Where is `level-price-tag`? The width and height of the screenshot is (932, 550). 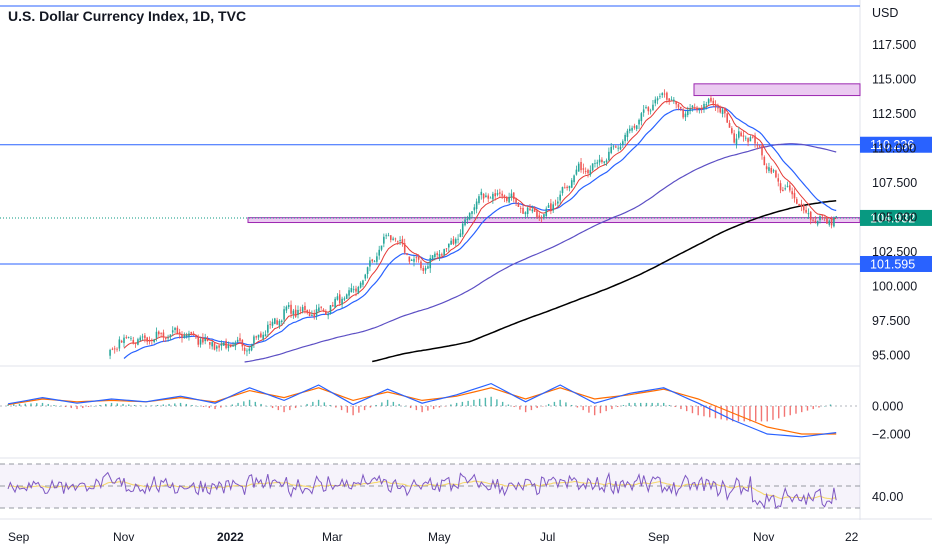
level-price-tag is located at coordinates (896, 263).